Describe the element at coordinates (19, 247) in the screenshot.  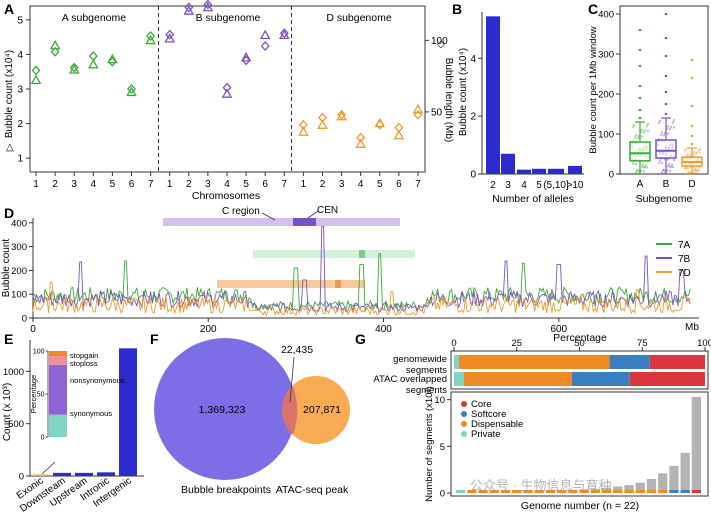
I see `panel-d-ytick-label: 300` at that location.